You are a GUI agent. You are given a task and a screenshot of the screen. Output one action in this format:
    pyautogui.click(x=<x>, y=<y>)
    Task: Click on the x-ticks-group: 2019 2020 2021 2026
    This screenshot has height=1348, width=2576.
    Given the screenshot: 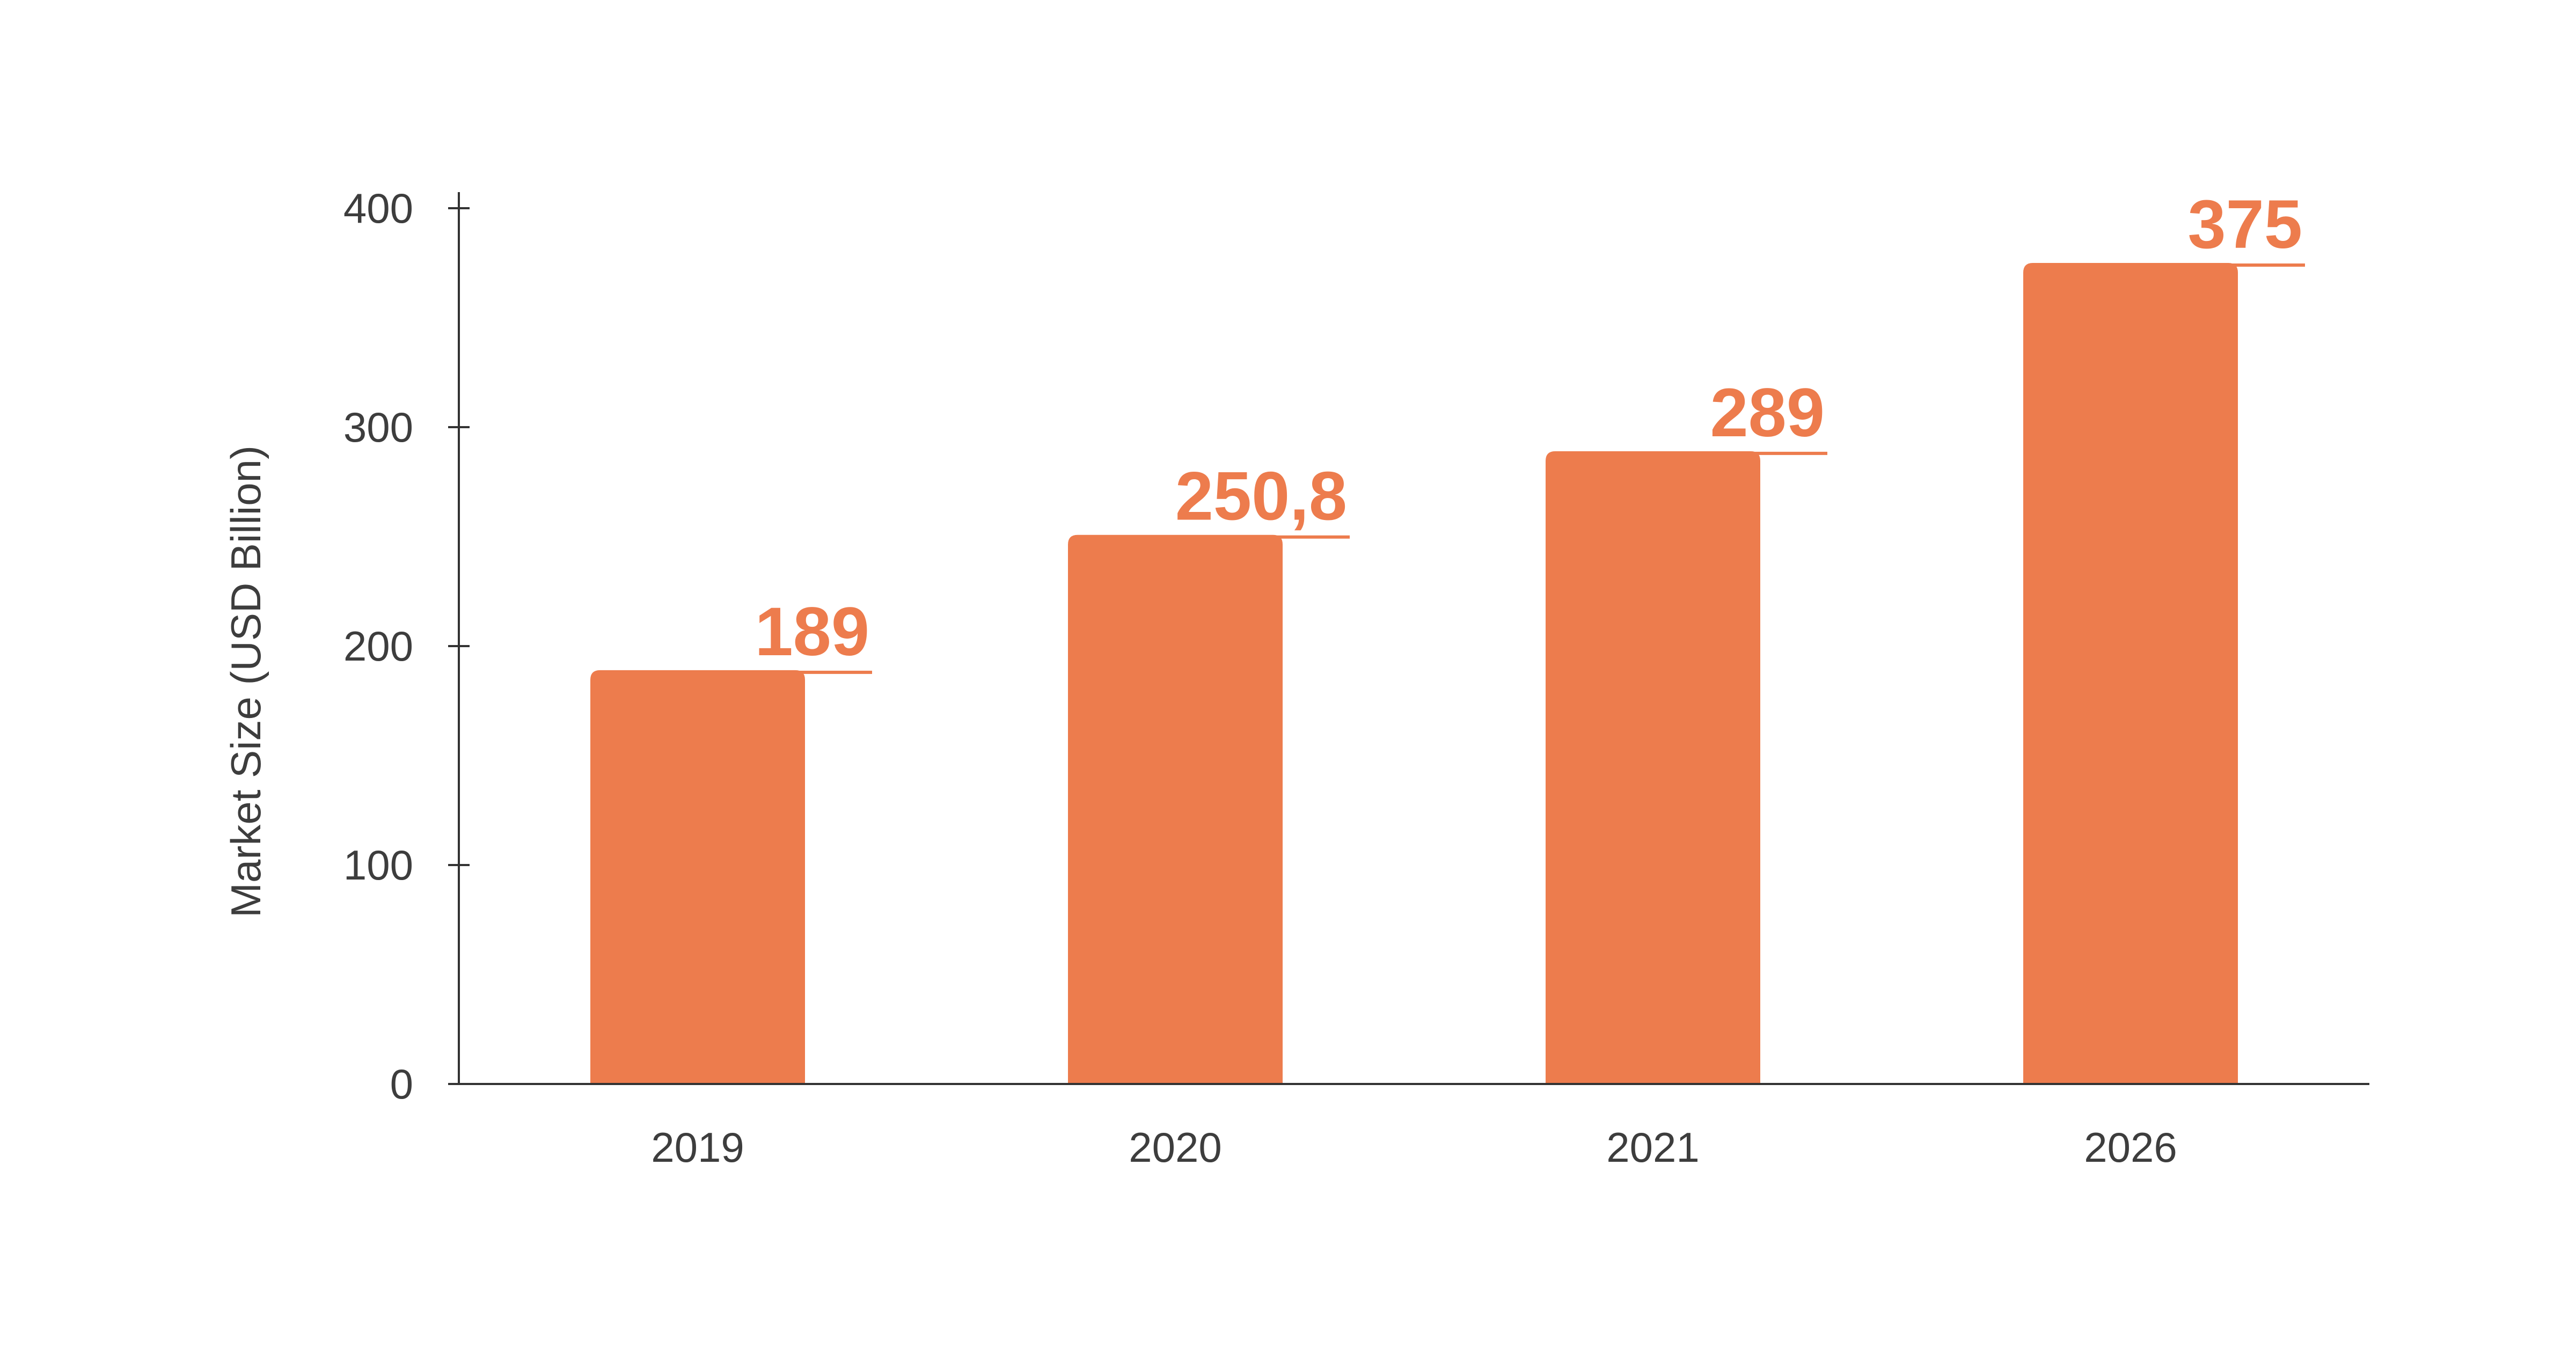 What is the action you would take?
    pyautogui.click(x=1414, y=1147)
    